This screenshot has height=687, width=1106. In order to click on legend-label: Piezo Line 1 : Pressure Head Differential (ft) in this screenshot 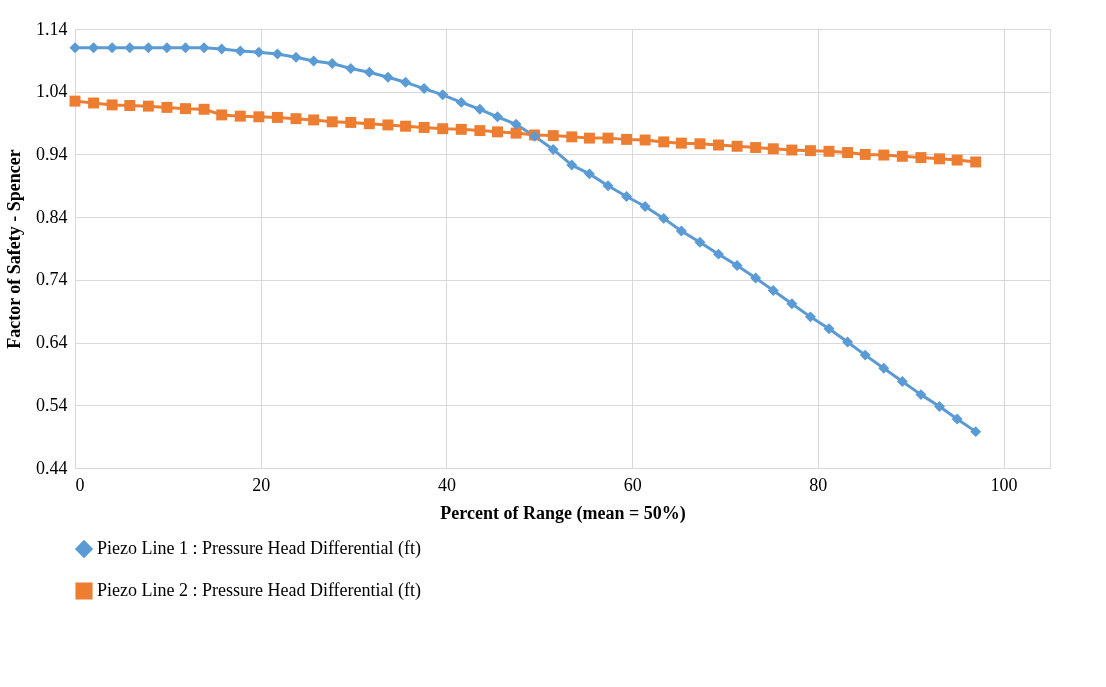, I will do `click(259, 548)`.